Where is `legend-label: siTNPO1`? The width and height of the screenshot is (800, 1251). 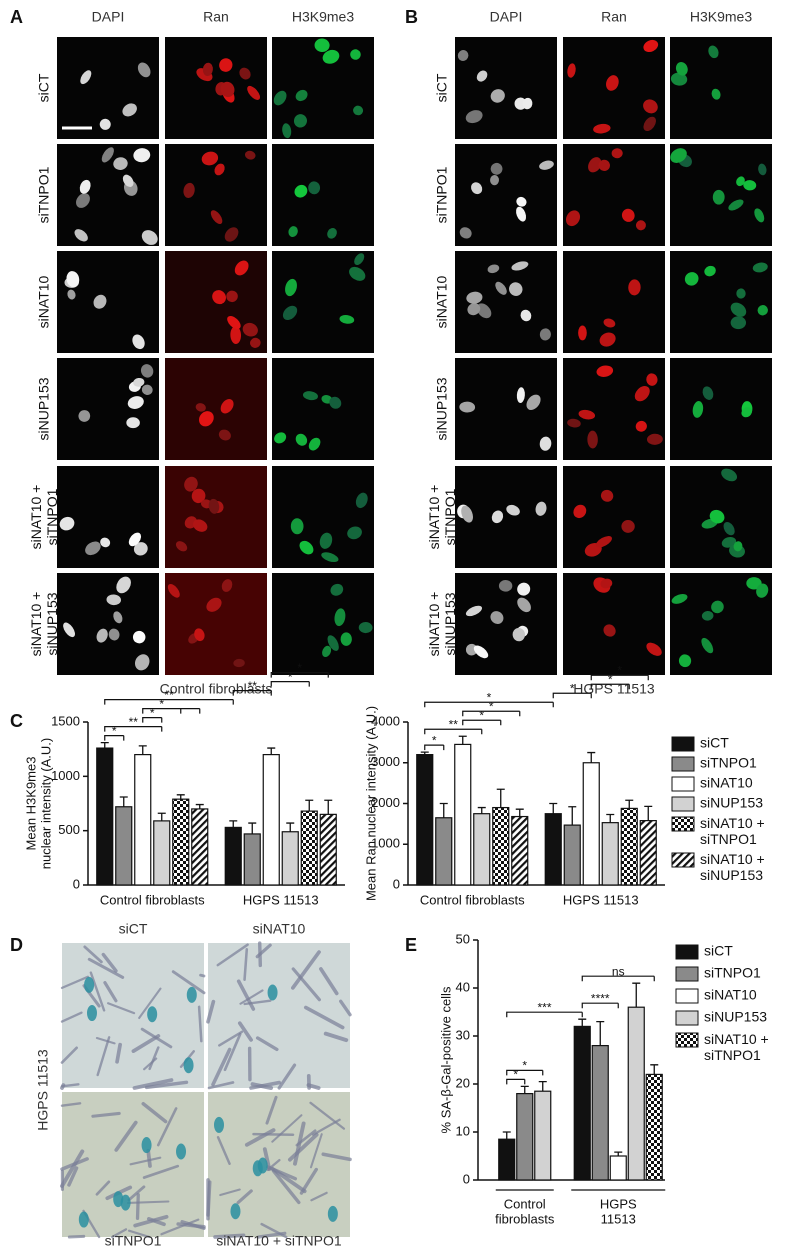 legend-label: siTNPO1 is located at coordinates (728, 763).